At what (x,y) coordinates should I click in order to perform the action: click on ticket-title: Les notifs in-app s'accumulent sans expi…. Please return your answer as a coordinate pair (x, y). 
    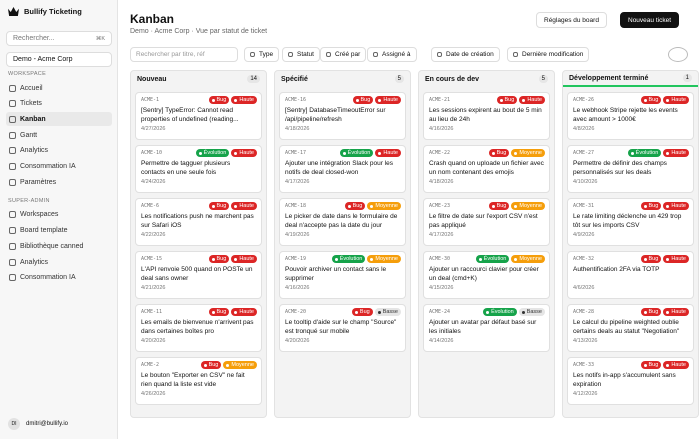
    Looking at the image, I should click on (624, 380).